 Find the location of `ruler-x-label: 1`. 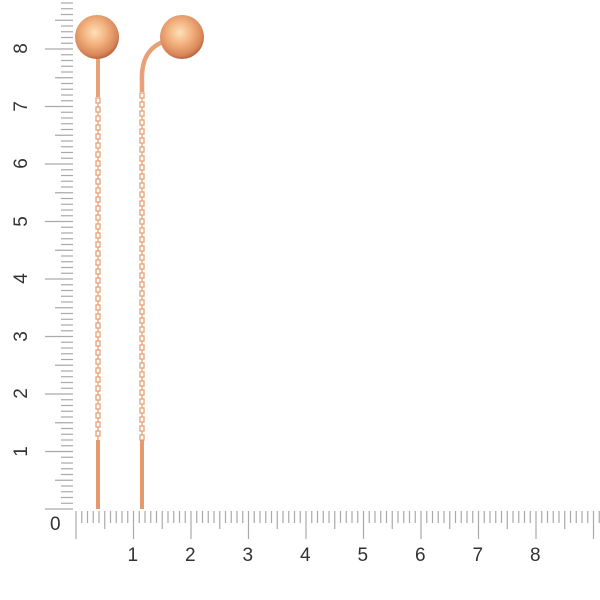

ruler-x-label: 1 is located at coordinates (133, 555).